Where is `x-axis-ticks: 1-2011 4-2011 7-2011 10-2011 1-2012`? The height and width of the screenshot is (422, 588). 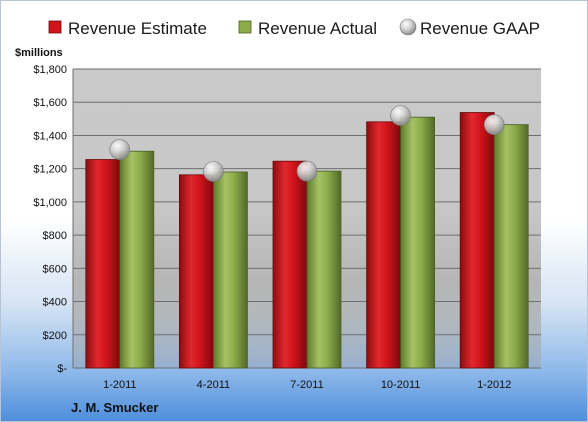 x-axis-ticks: 1-2011 4-2011 7-2011 10-2011 1-2012 is located at coordinates (307, 385).